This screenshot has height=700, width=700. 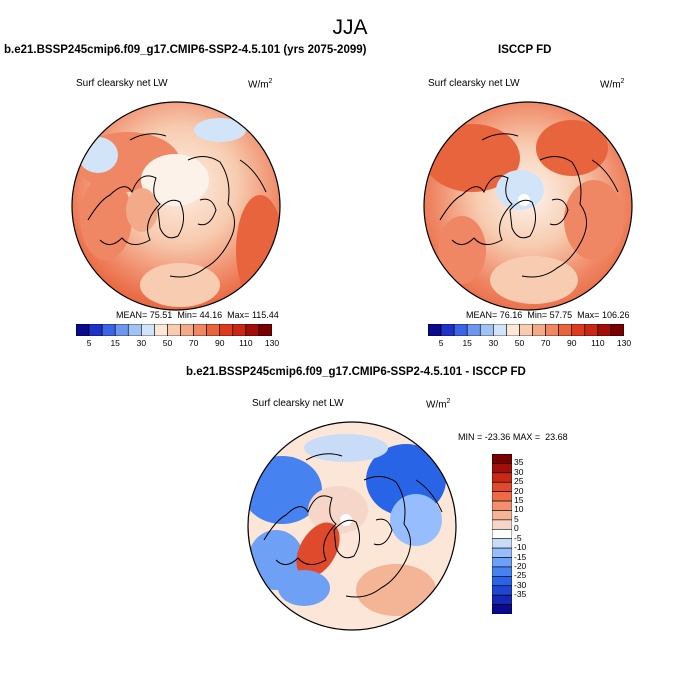 What do you see at coordinates (197, 315) in the screenshot?
I see `left-stats: MEAN= 75.51 Min= 44.16 Max= 115.44` at bounding box center [197, 315].